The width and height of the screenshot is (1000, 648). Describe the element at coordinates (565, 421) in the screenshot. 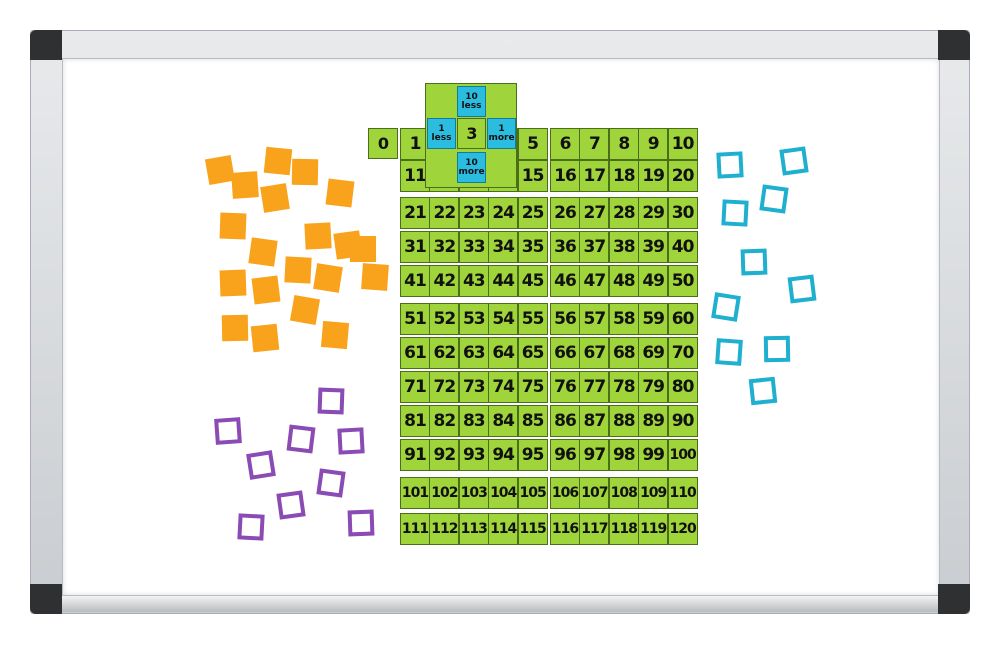

I see `number-cell: 86` at that location.